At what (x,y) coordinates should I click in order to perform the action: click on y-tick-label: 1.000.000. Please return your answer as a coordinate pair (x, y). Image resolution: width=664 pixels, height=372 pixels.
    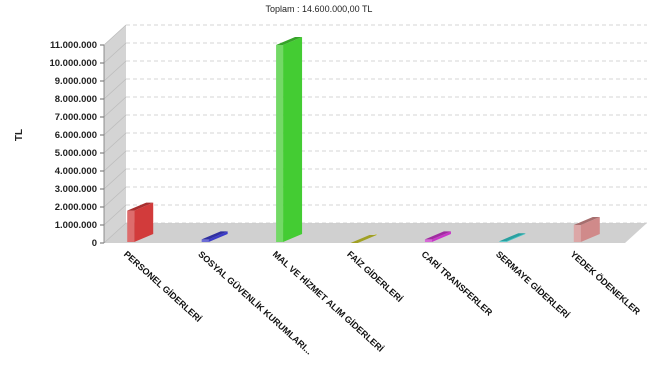
    Looking at the image, I should click on (76, 225).